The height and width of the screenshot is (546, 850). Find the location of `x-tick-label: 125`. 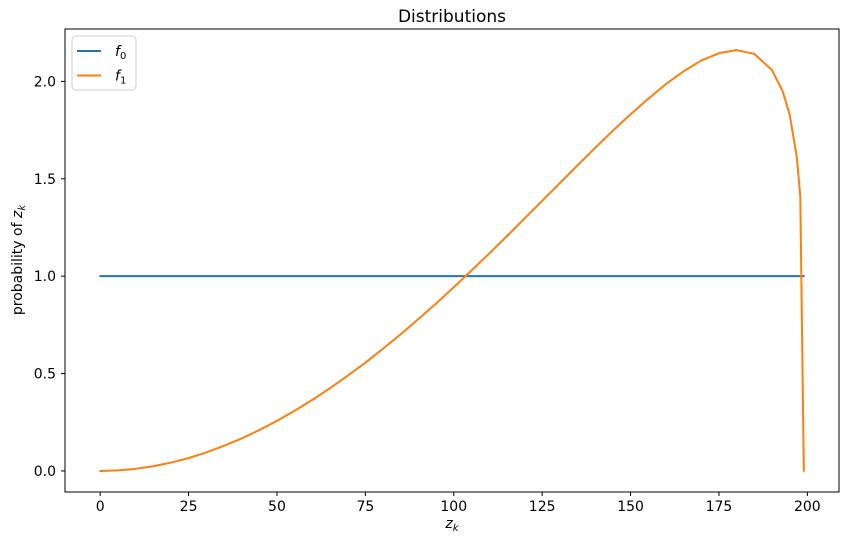

x-tick-label: 125 is located at coordinates (542, 507).